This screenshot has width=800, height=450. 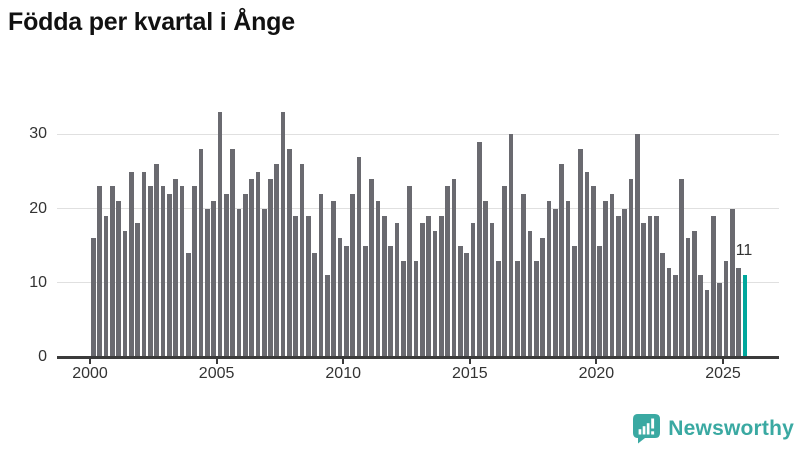 What do you see at coordinates (216, 373) in the screenshot?
I see `x-axis-label: 2005` at bounding box center [216, 373].